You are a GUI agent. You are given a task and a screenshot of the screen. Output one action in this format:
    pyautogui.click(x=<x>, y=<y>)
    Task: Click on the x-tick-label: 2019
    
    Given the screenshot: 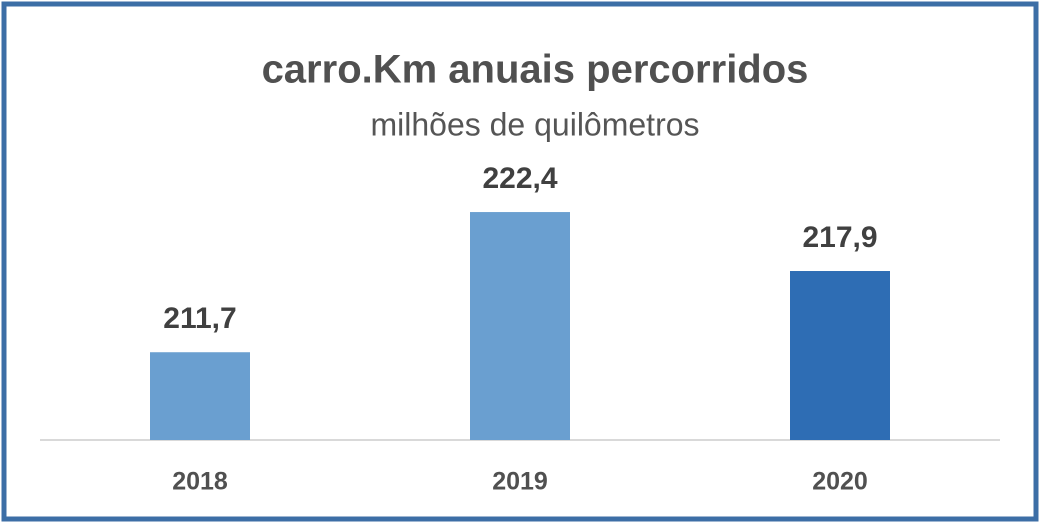 What is the action you would take?
    pyautogui.click(x=520, y=482)
    